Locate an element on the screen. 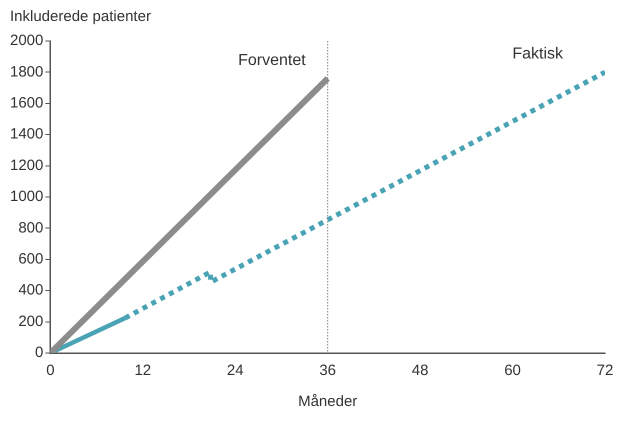 This screenshot has width=627, height=427. x-tick-label: 36 is located at coordinates (327, 371).